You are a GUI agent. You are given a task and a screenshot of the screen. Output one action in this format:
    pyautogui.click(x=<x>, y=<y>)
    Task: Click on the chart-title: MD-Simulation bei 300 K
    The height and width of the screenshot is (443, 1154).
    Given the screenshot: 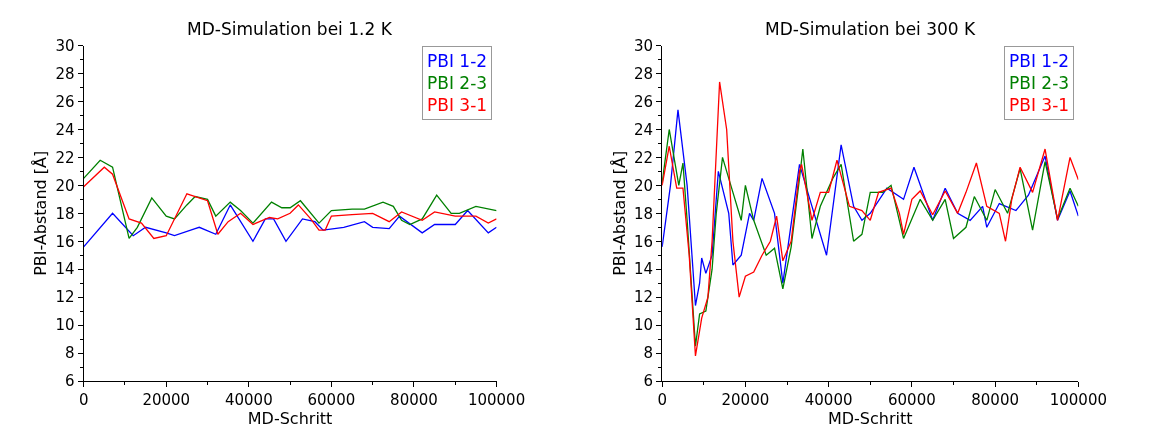 What is the action you would take?
    pyautogui.click(x=871, y=29)
    